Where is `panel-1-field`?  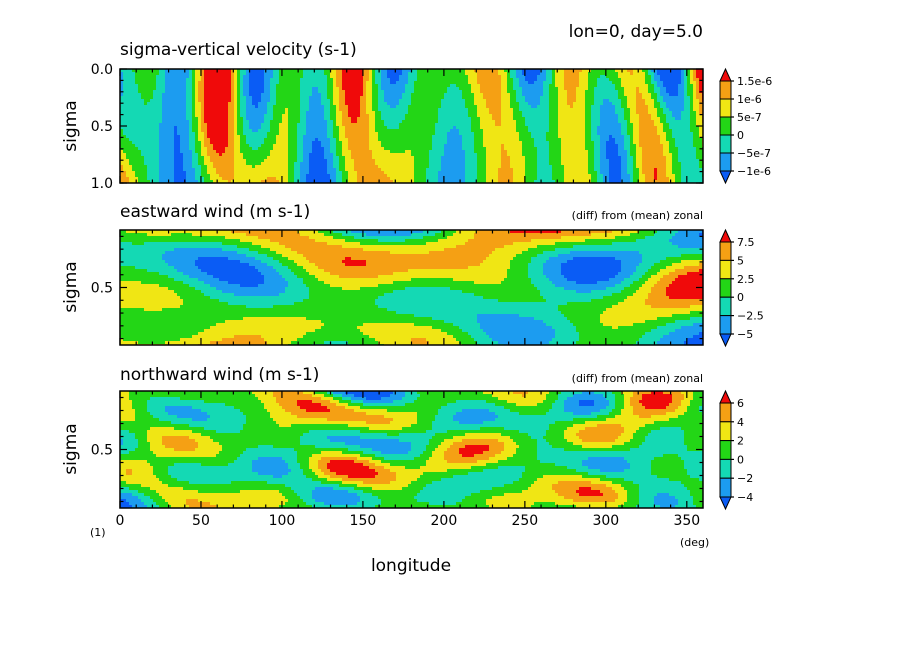 panel-1-field is located at coordinates (413, 126).